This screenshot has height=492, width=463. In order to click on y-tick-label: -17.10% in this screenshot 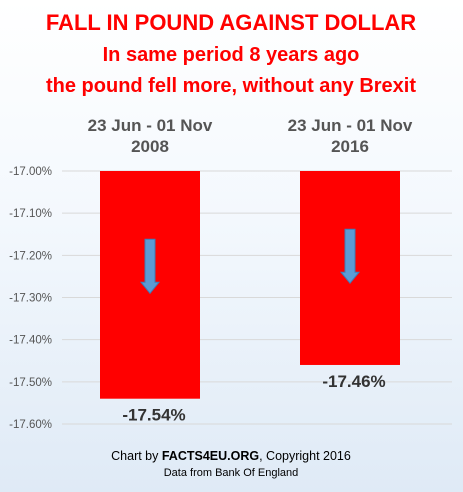, I will do `click(30, 214)`.